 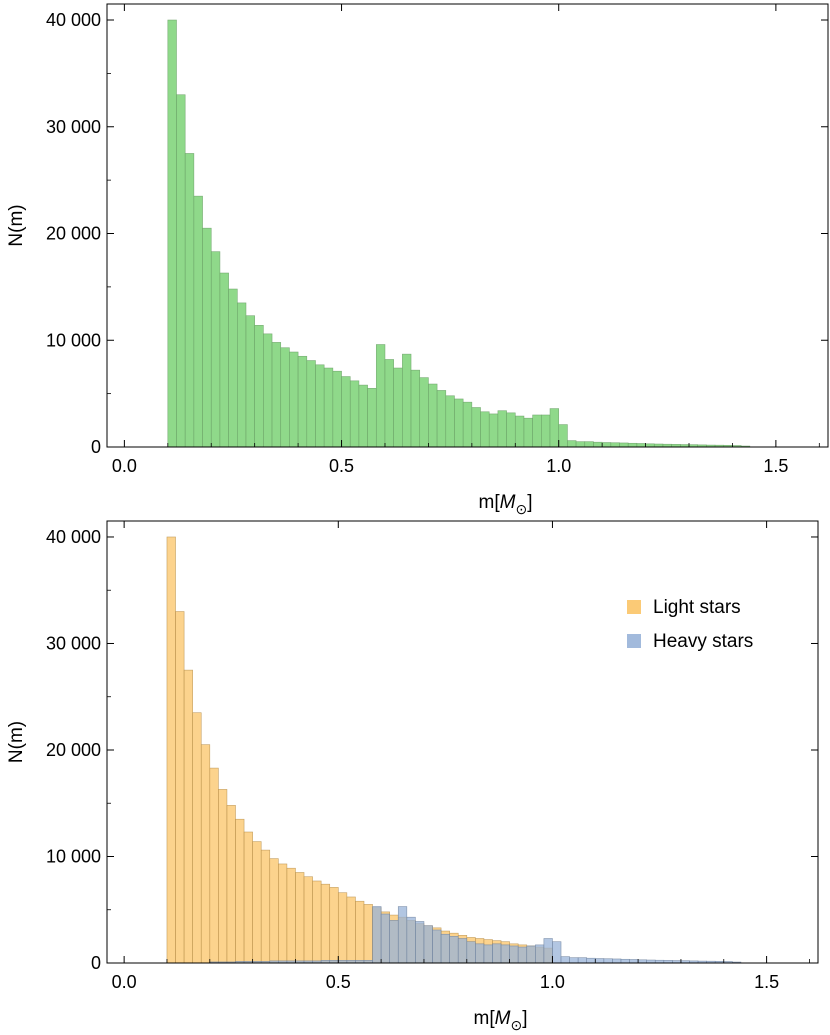 What do you see at coordinates (73, 340) in the screenshot?
I see `y-tick-label: 10 000` at bounding box center [73, 340].